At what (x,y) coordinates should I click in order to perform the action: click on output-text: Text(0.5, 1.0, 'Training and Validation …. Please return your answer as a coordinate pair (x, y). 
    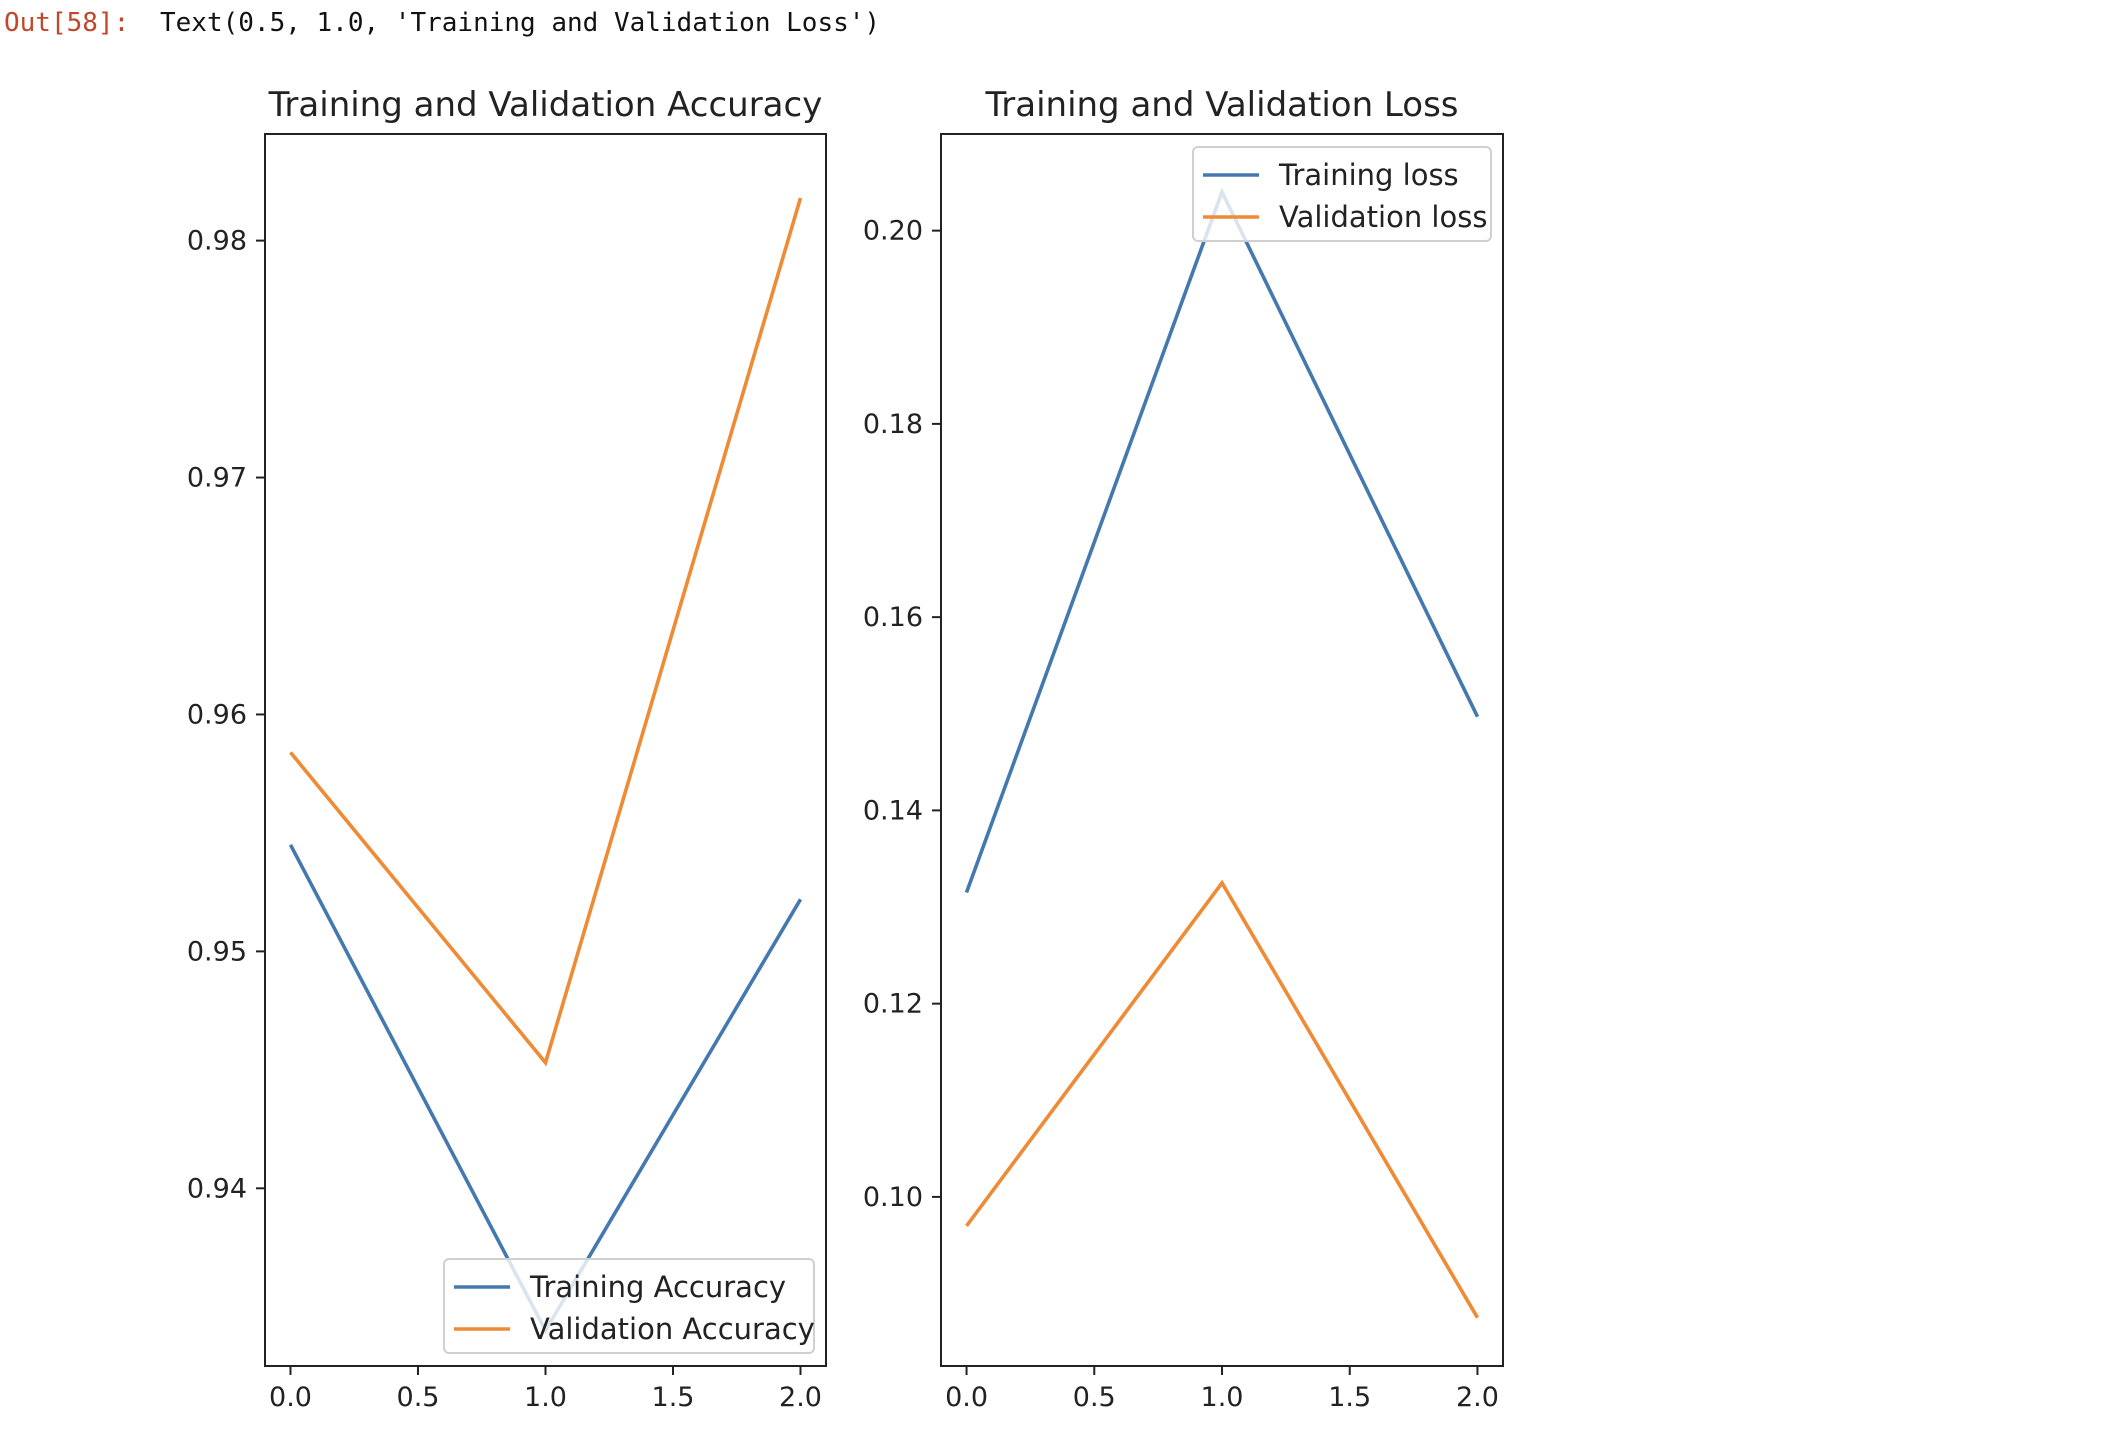
    Looking at the image, I should click on (520, 23).